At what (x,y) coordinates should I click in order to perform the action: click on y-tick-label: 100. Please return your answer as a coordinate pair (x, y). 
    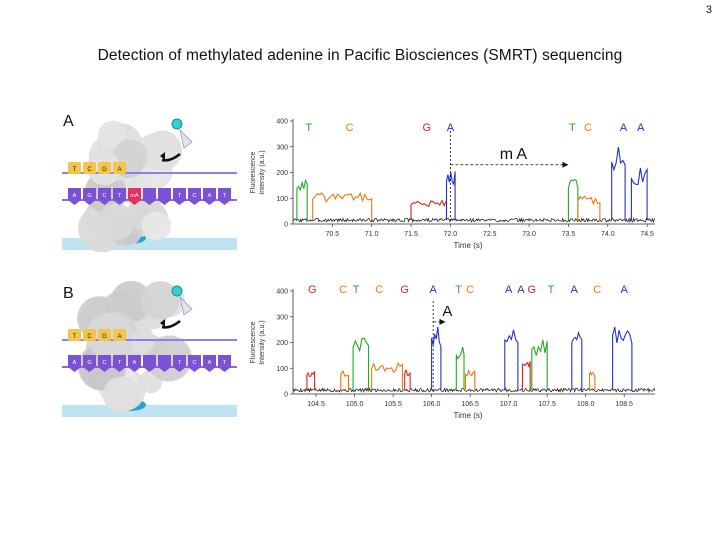
    Looking at the image, I should click on (282, 199).